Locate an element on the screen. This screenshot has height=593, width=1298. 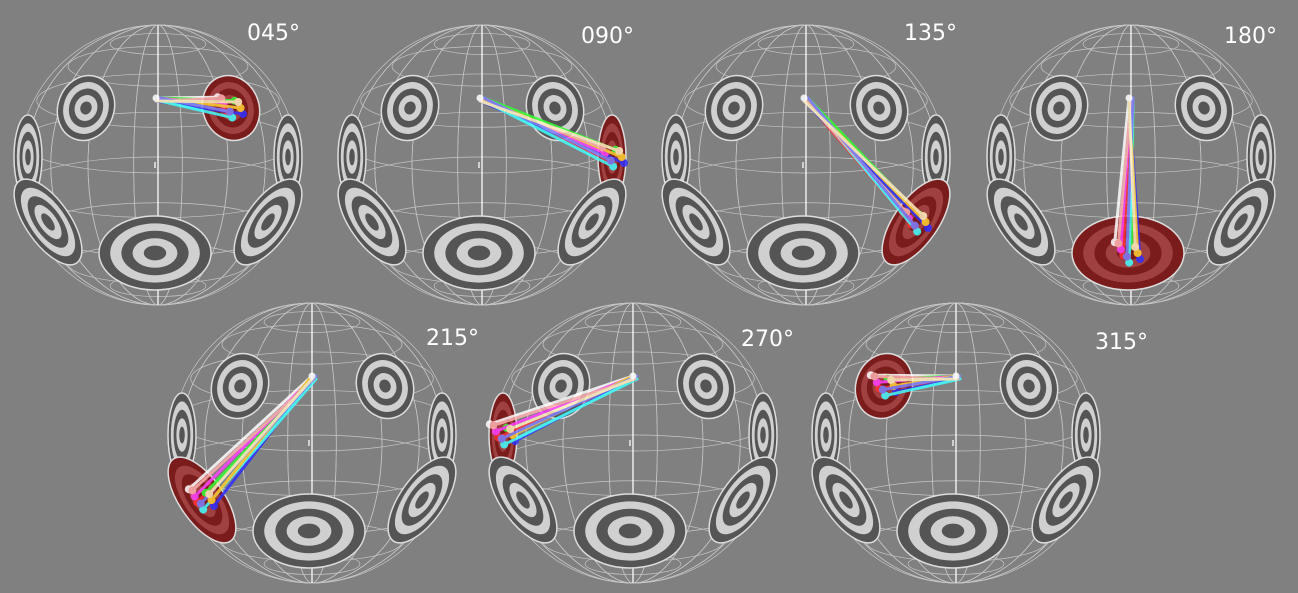
angle-label-045: 045° is located at coordinates (273, 33).